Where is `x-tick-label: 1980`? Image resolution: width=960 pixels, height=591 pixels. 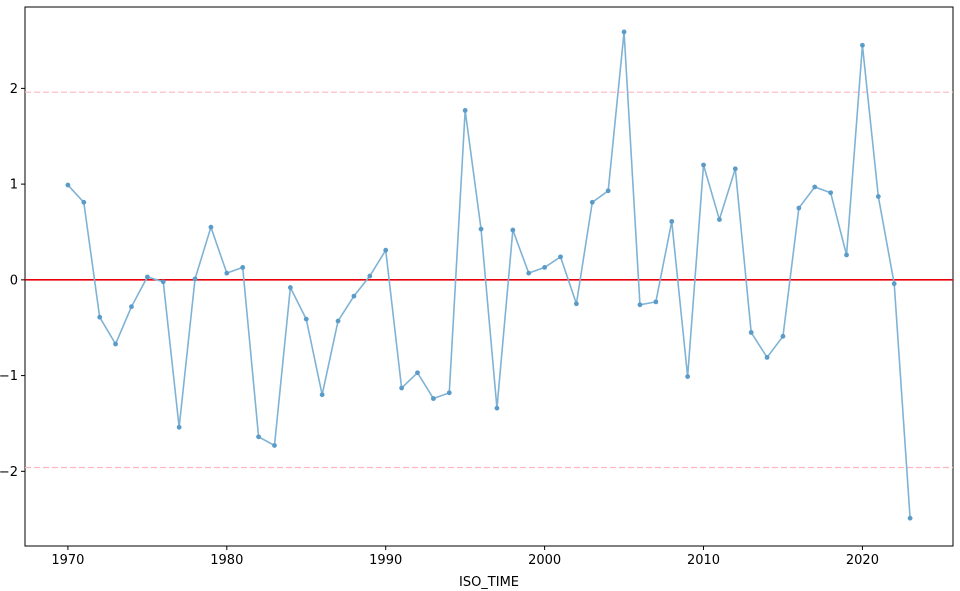
x-tick-label: 1980 is located at coordinates (226, 560).